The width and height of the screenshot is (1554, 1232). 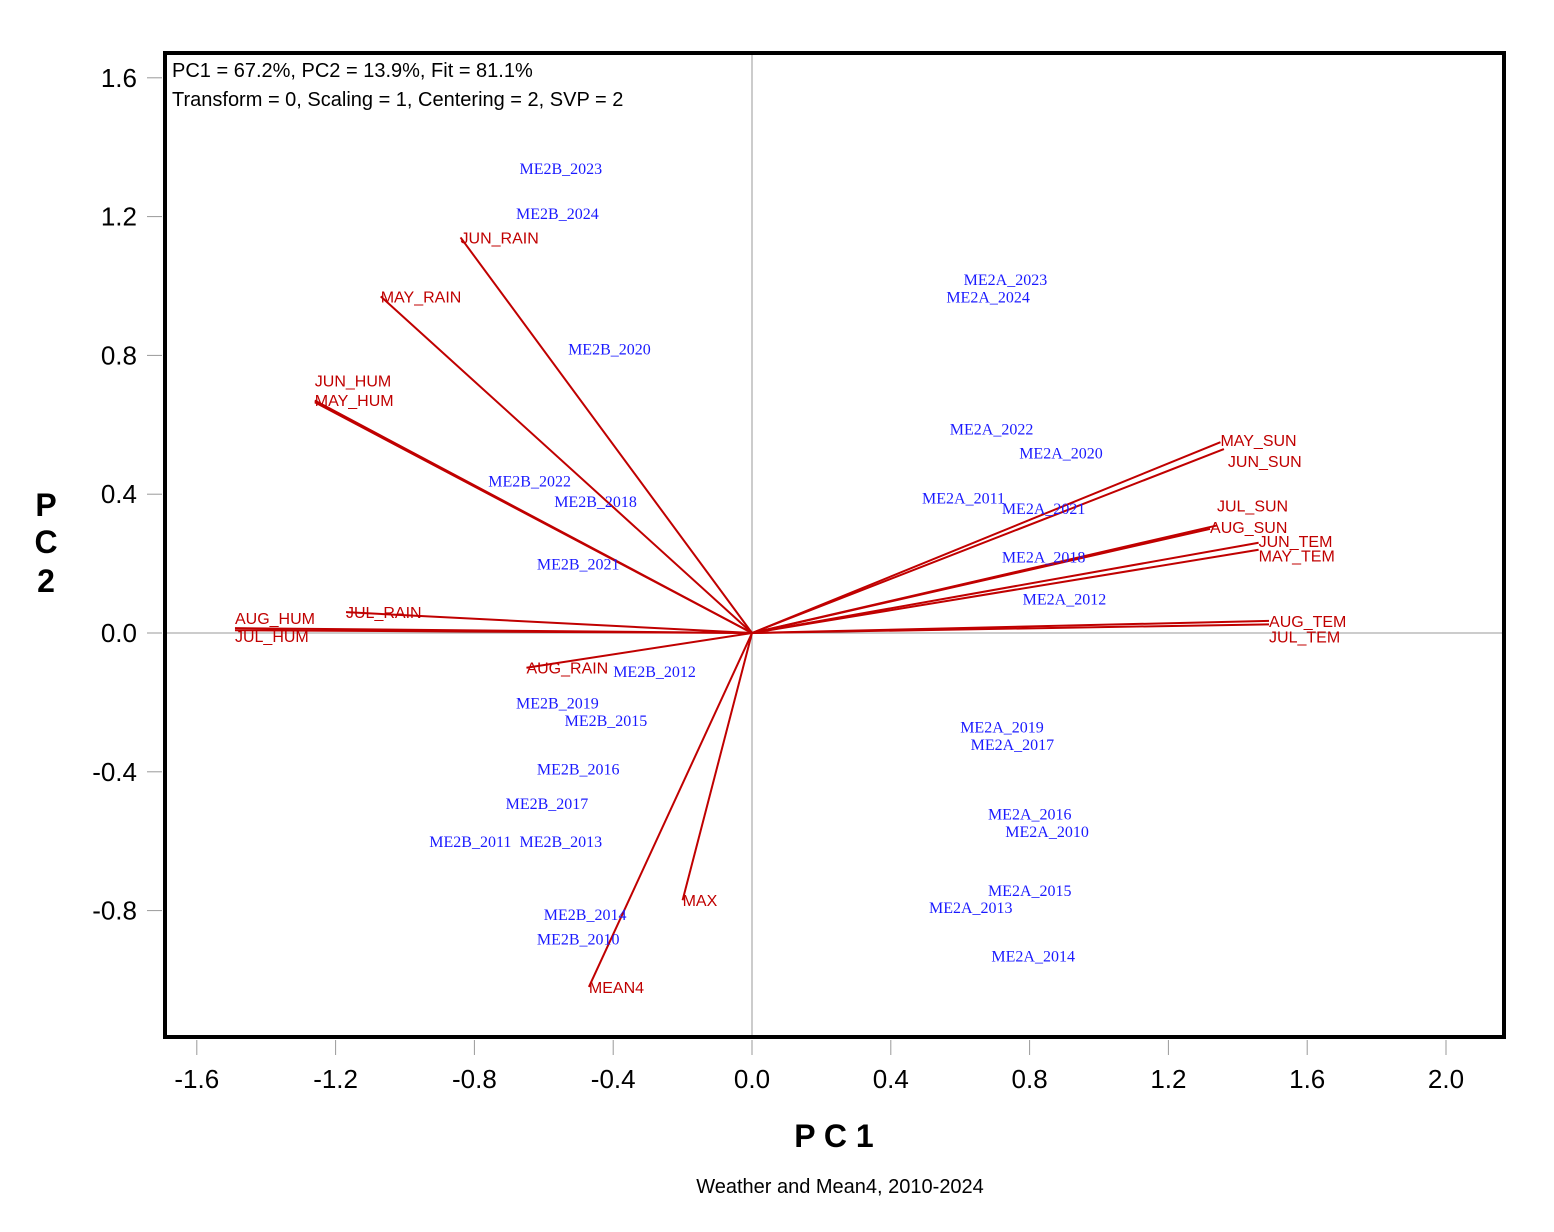 What do you see at coordinates (1252, 506) in the screenshot?
I see `vector-label: JUL_SUN` at bounding box center [1252, 506].